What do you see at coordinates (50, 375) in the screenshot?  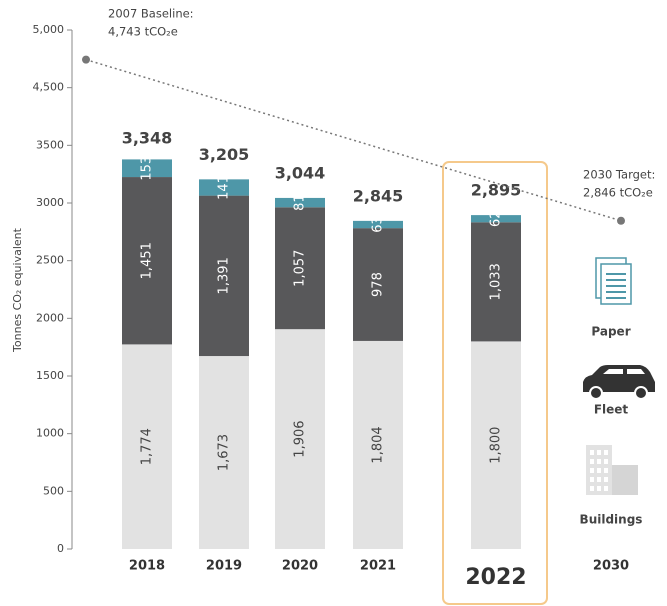 I see `y-tick-label: 1500` at bounding box center [50, 375].